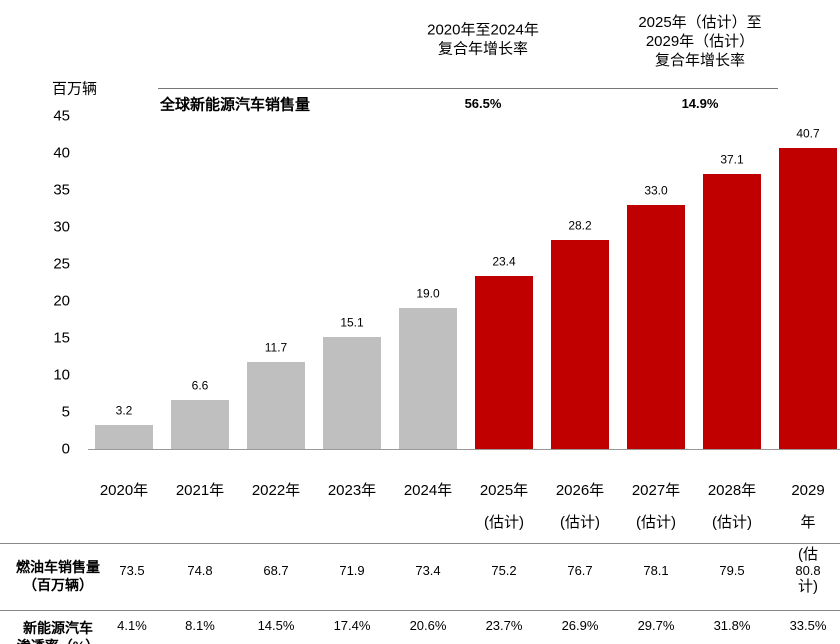 The width and height of the screenshot is (840, 644). What do you see at coordinates (61, 153) in the screenshot?
I see `y-tick-label: 40` at bounding box center [61, 153].